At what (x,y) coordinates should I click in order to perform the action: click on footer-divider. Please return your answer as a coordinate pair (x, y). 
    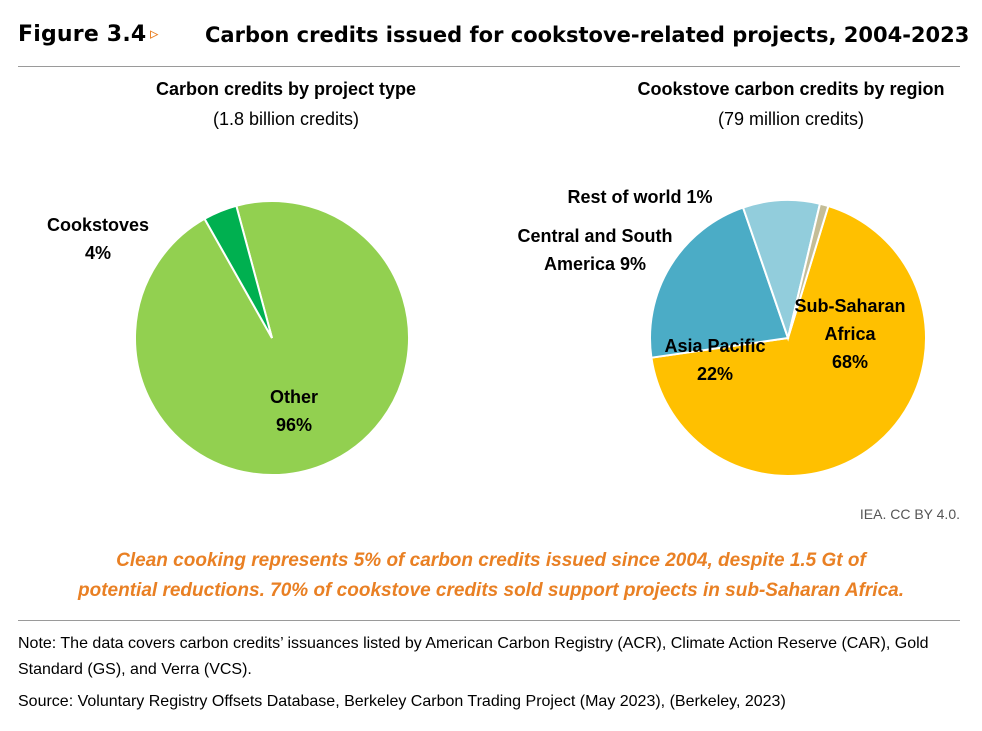
    Looking at the image, I should click on (489, 620).